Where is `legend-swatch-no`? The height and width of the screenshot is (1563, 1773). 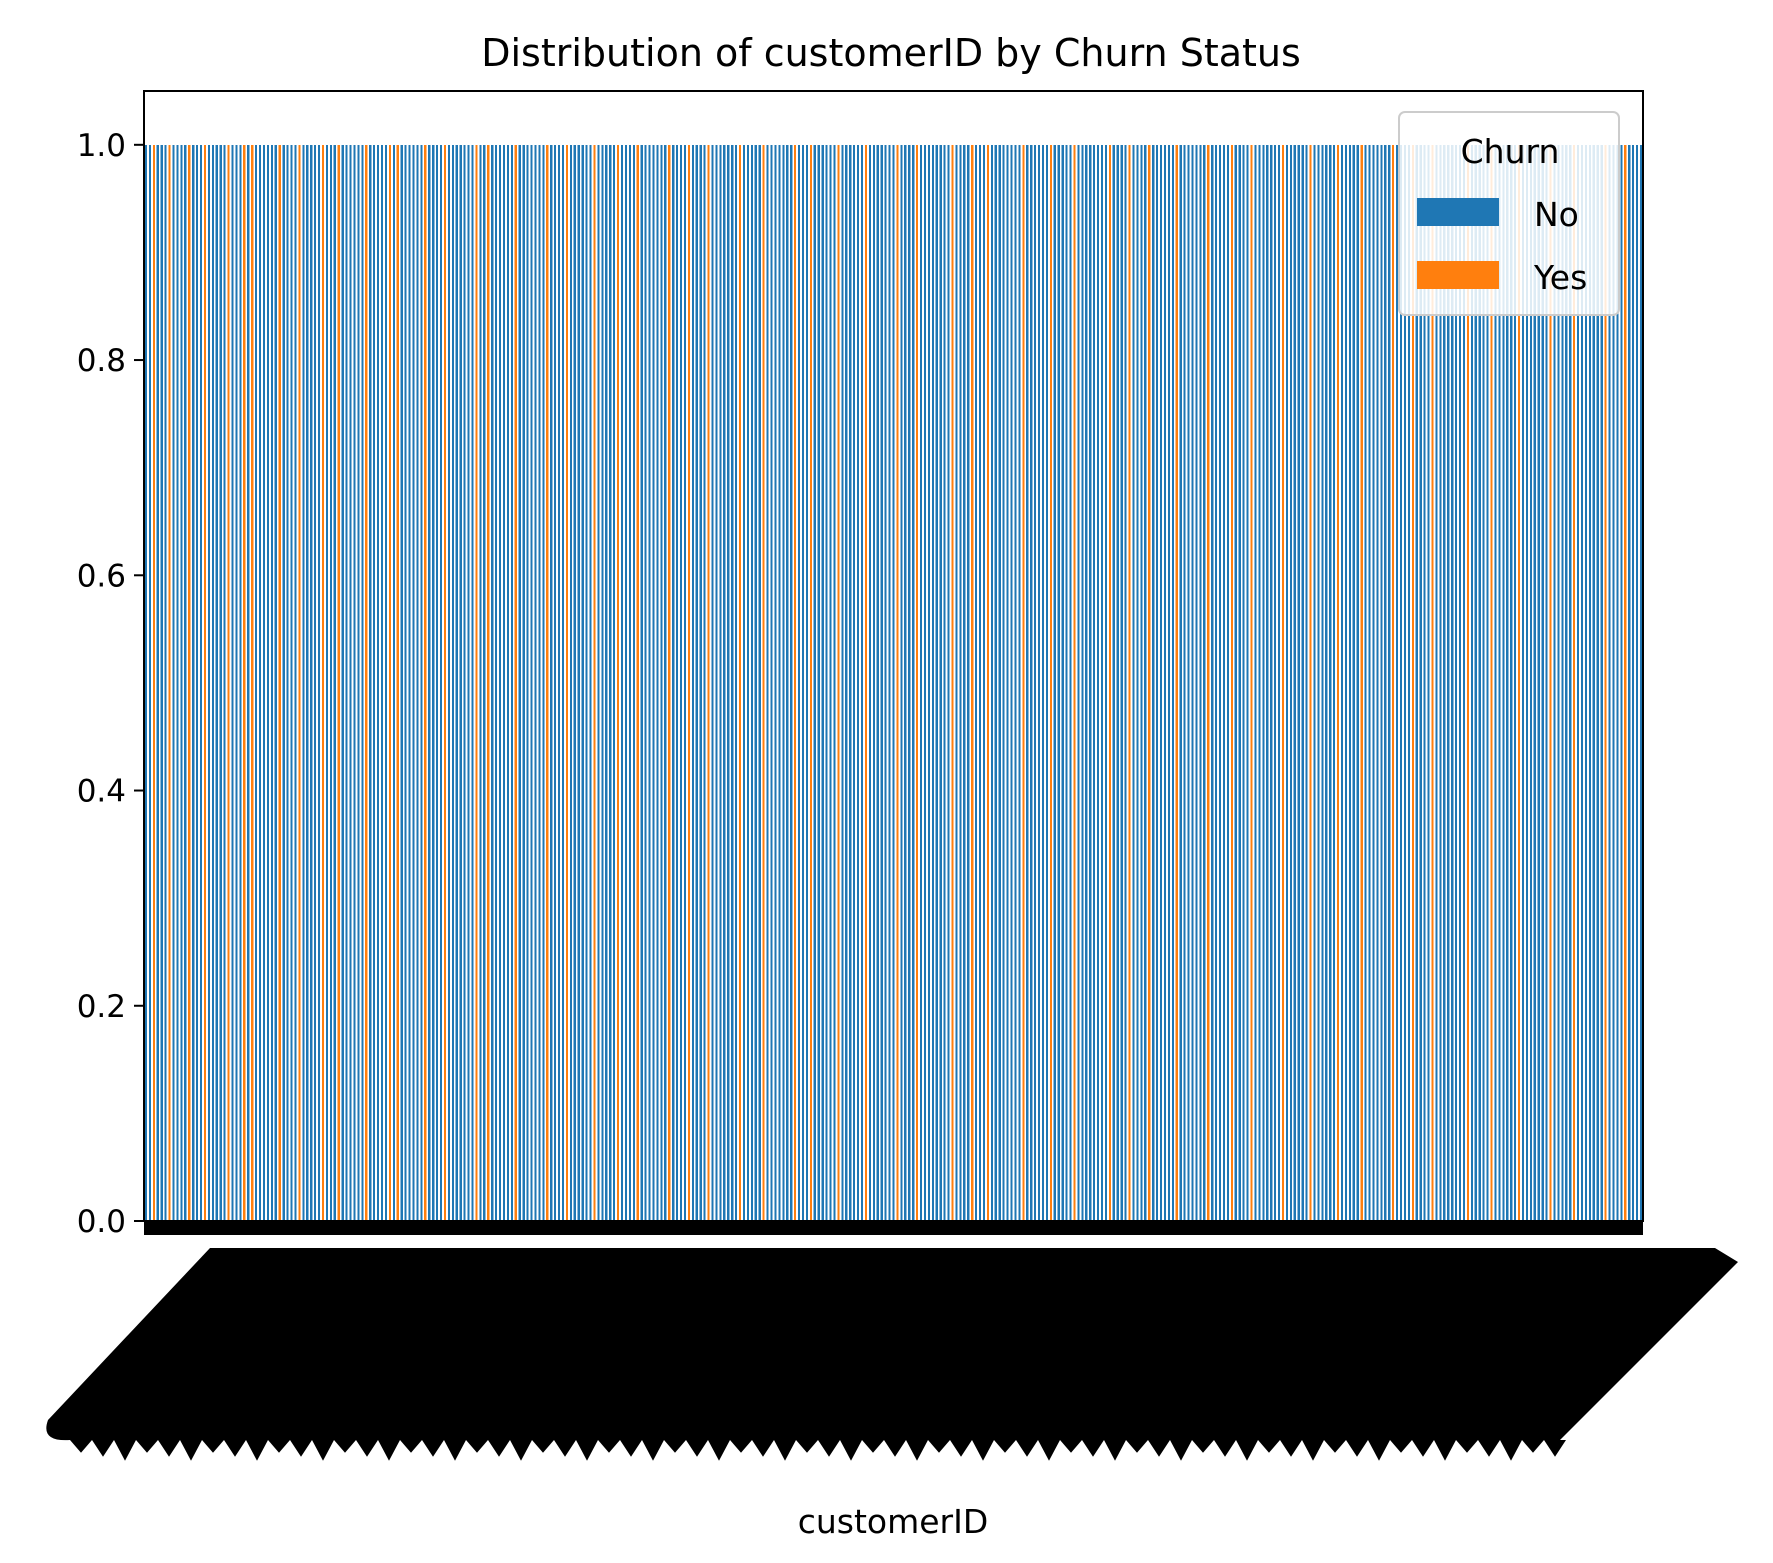
legend-swatch-no is located at coordinates (1458, 212).